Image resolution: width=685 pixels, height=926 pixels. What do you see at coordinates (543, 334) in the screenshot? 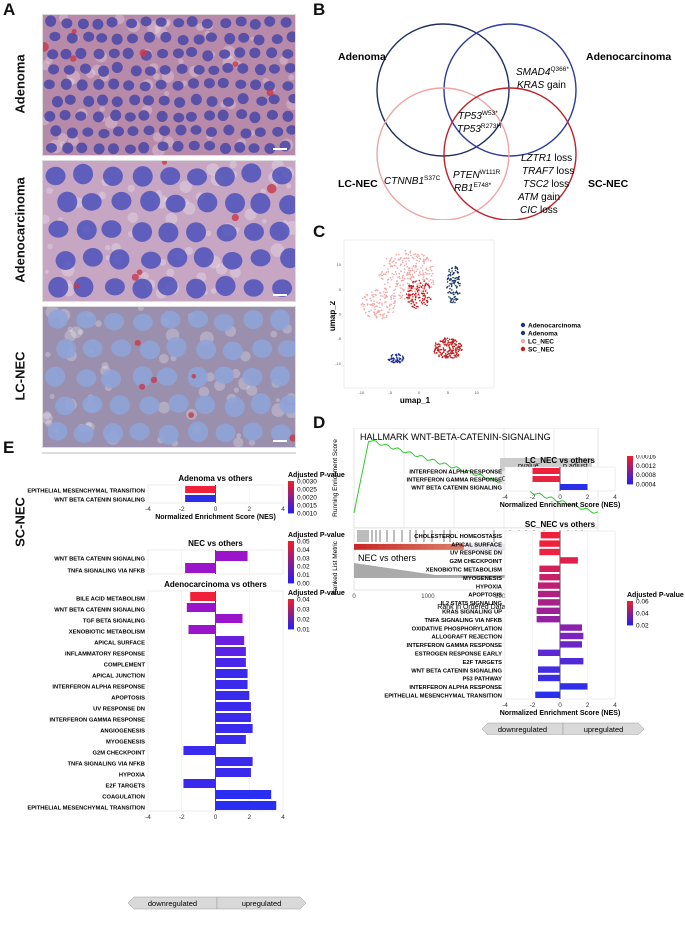
I see `umap-legend-label: Adenoma` at bounding box center [543, 334].